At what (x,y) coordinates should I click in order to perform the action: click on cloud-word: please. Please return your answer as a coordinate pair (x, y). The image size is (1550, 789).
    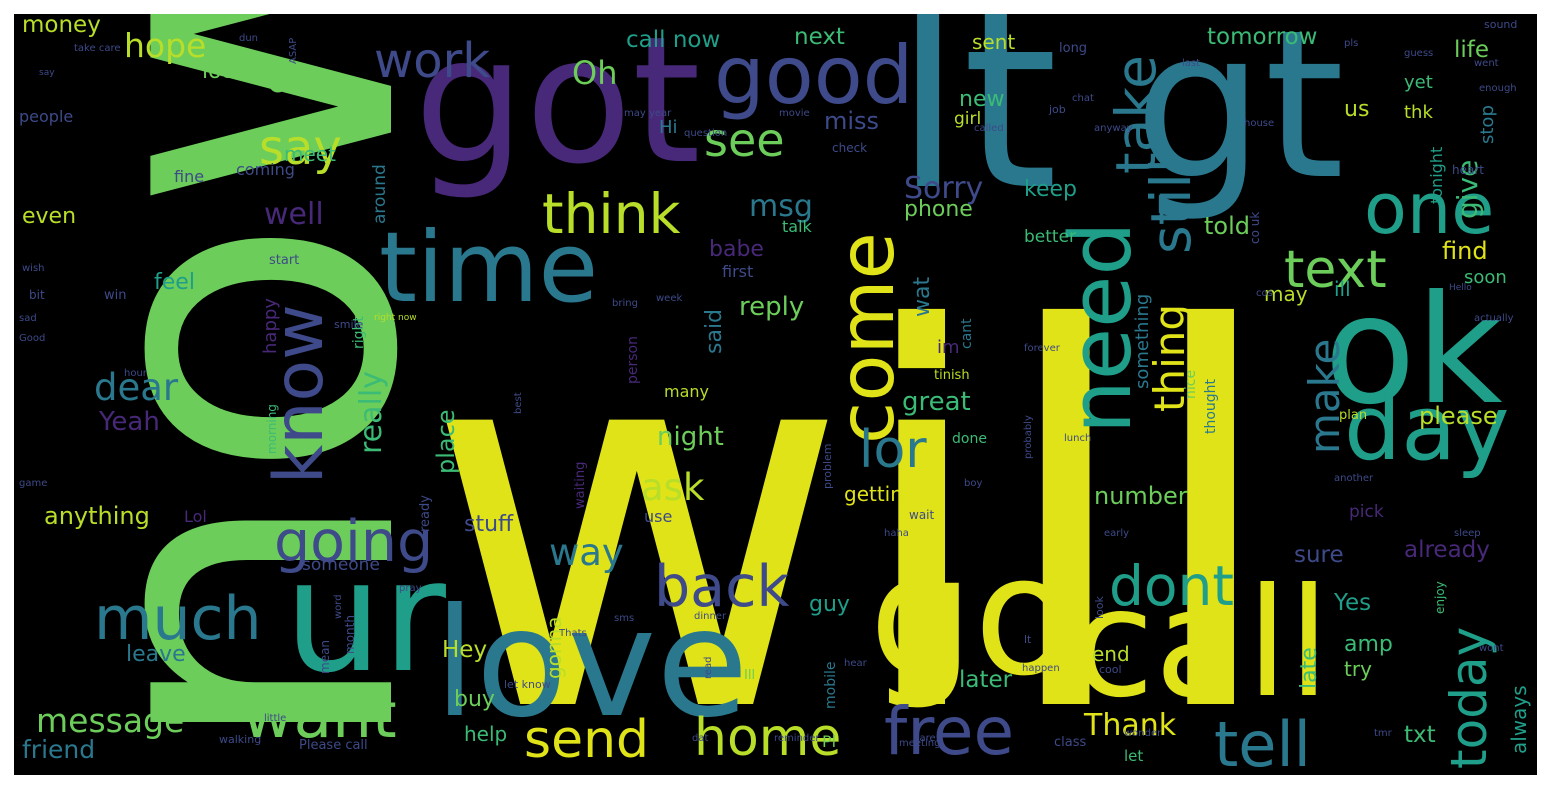
    Looking at the image, I should click on (1458, 416).